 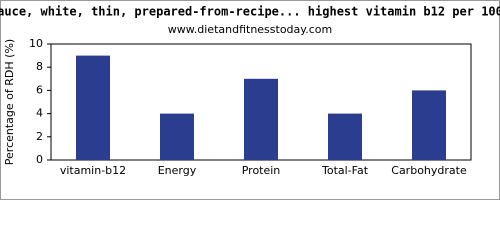 I want to click on y-tick-label: 8, so click(x=39, y=66).